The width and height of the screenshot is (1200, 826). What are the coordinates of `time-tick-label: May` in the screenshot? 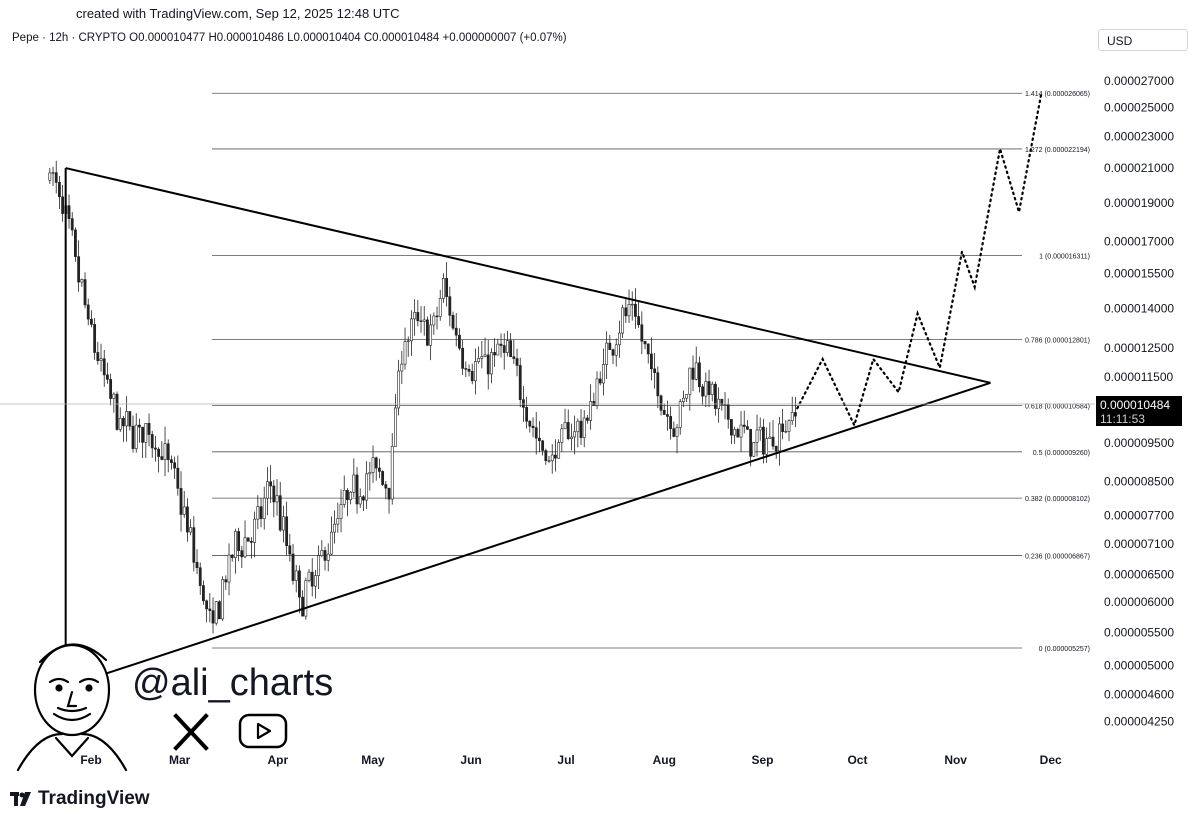 It's located at (373, 760).